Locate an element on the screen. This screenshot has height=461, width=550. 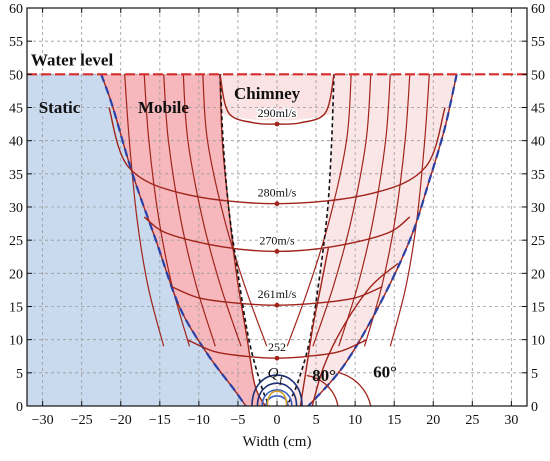
y-tick-label-right: 40 is located at coordinates (538, 142).